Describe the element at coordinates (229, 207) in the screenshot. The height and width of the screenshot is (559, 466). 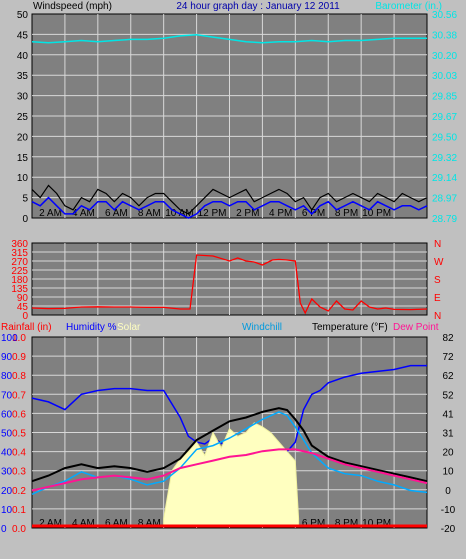
I see `windavg-line` at that location.